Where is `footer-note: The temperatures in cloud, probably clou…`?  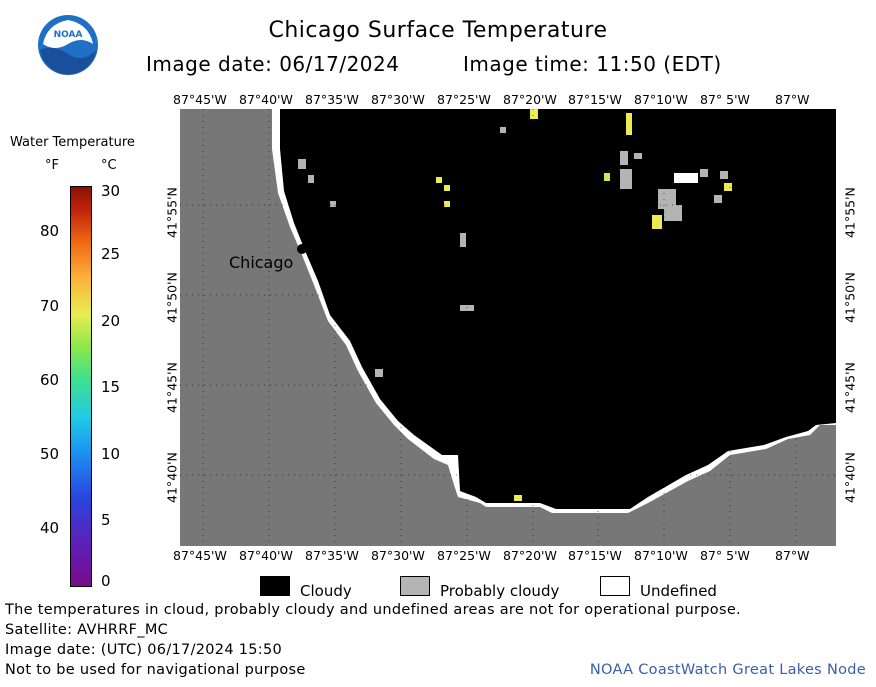 footer-note: The temperatures in cloud, probably clou… is located at coordinates (373, 610).